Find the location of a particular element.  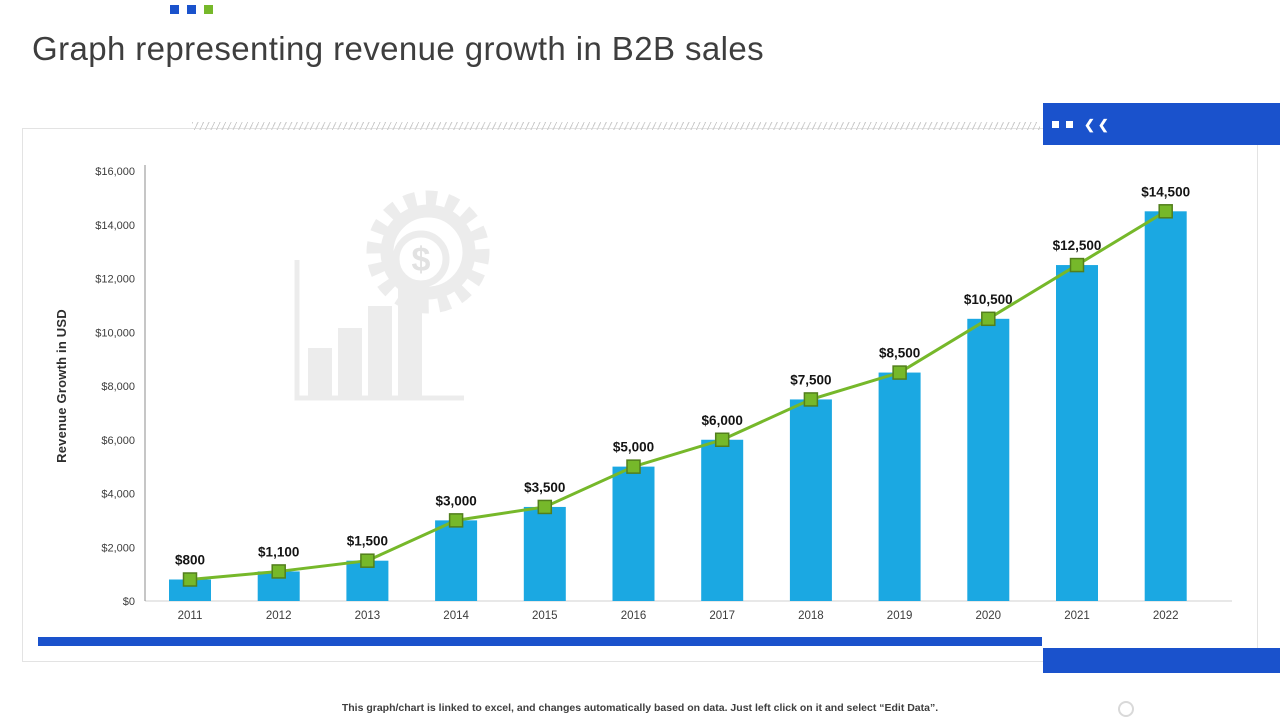

y-tick-label: $2,000 is located at coordinates (118, 548).